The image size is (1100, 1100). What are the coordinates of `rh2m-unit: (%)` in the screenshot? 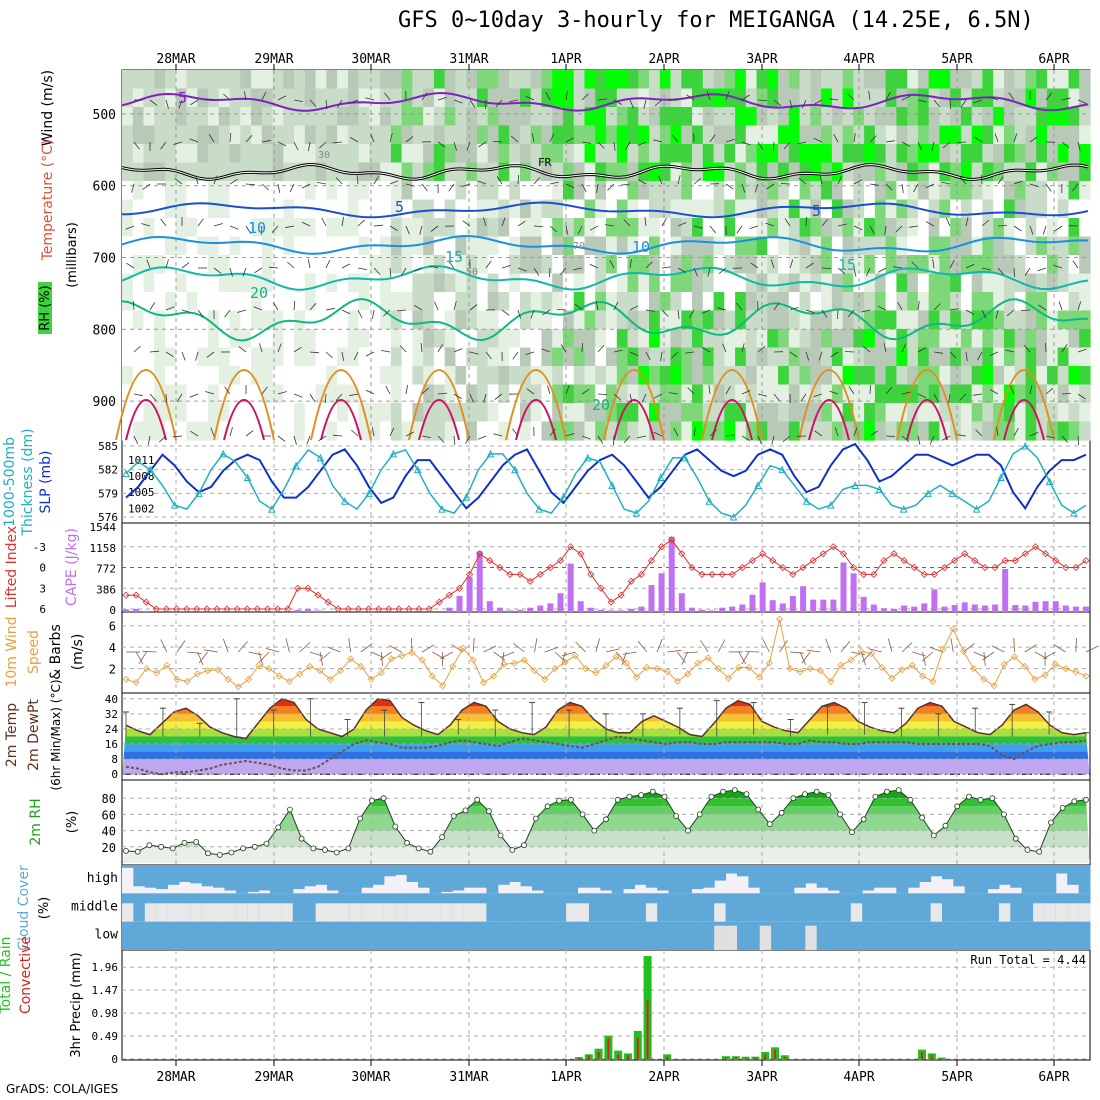 It's located at (72, 822).